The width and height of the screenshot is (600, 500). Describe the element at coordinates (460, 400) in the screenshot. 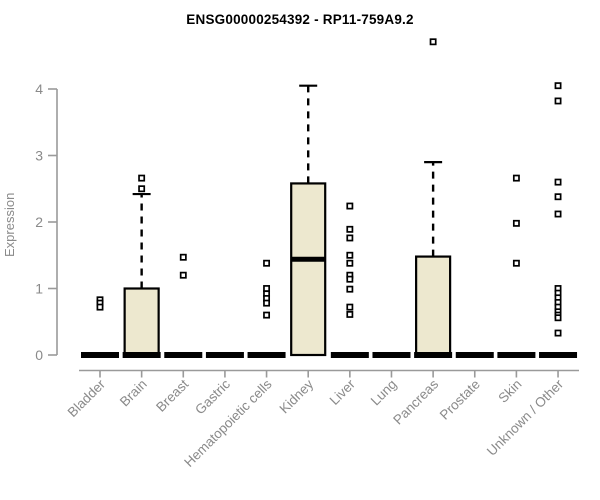

I see `x-tick-label: Prostate` at that location.